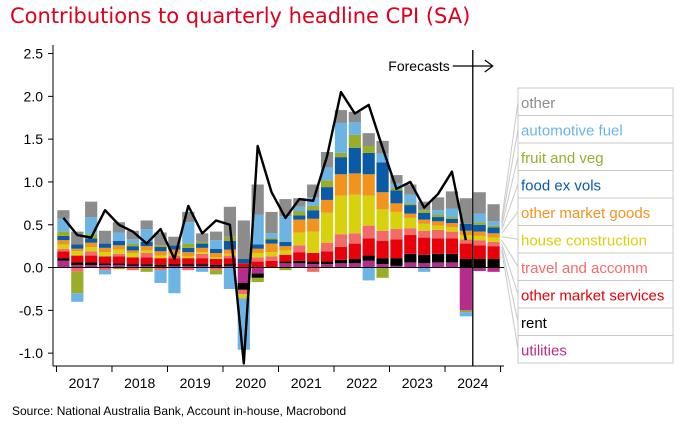  I want to click on bar-rent-2018Q2, so click(132, 265).